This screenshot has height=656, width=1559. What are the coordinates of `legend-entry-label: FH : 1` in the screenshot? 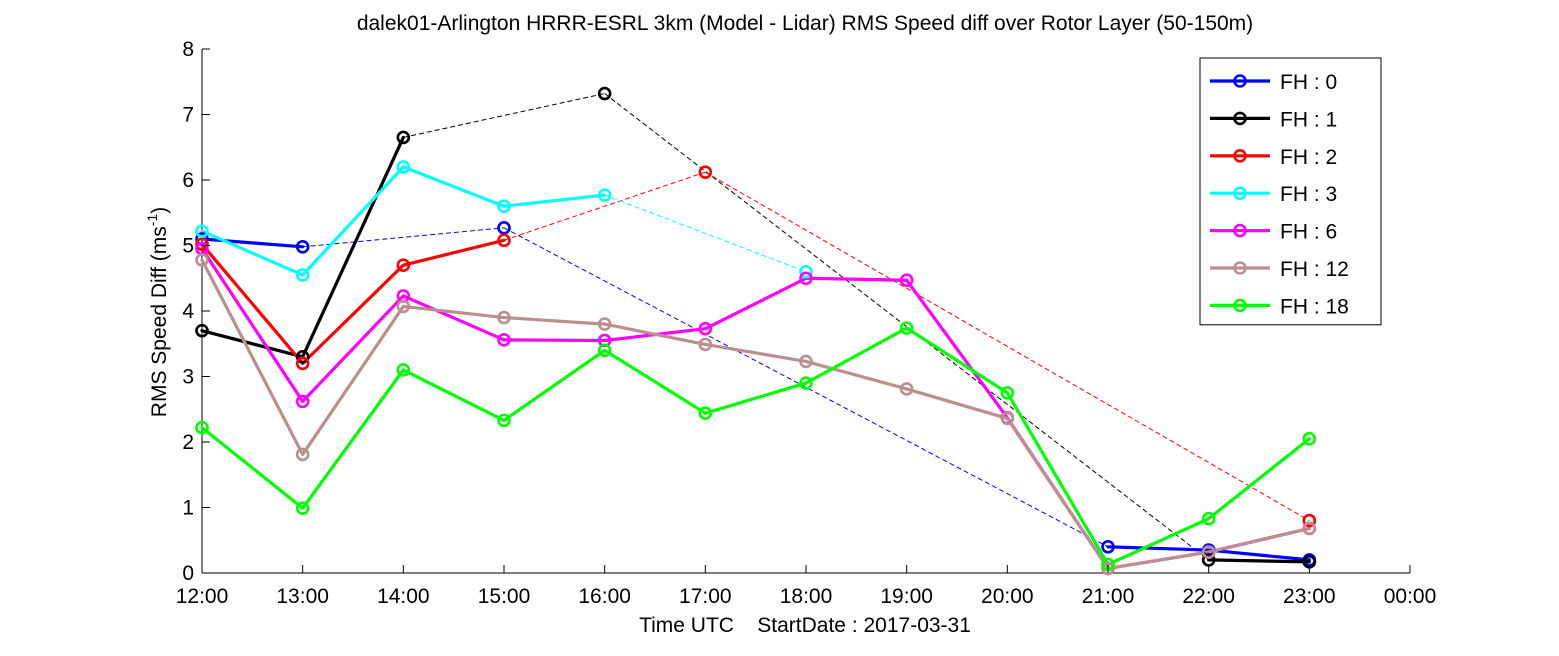 It's located at (1308, 119).